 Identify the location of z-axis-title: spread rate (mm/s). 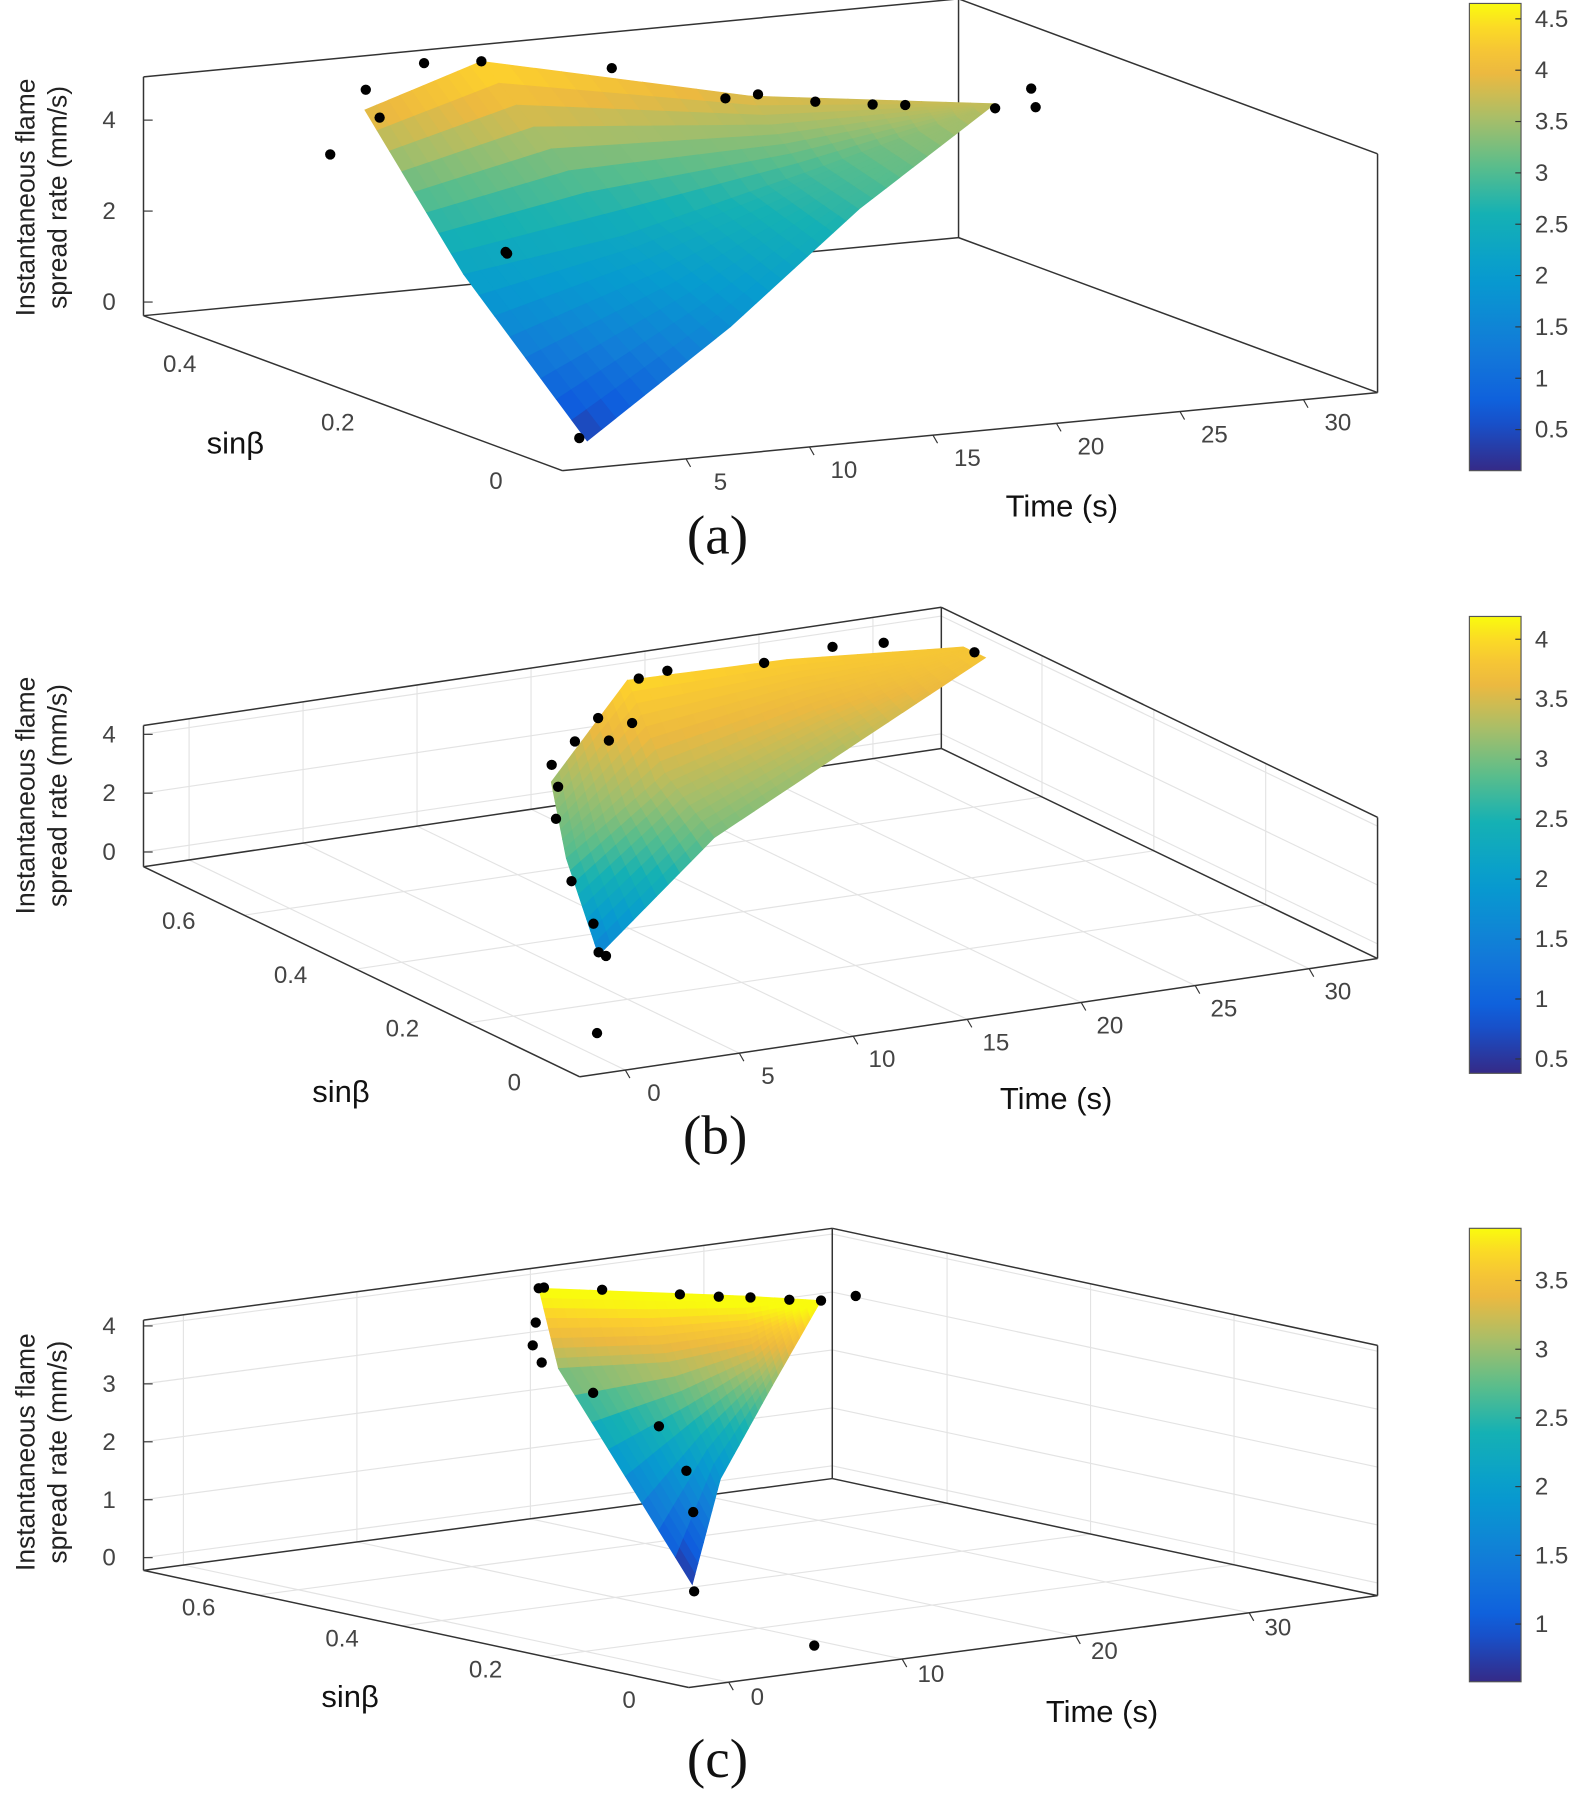
(58, 1452).